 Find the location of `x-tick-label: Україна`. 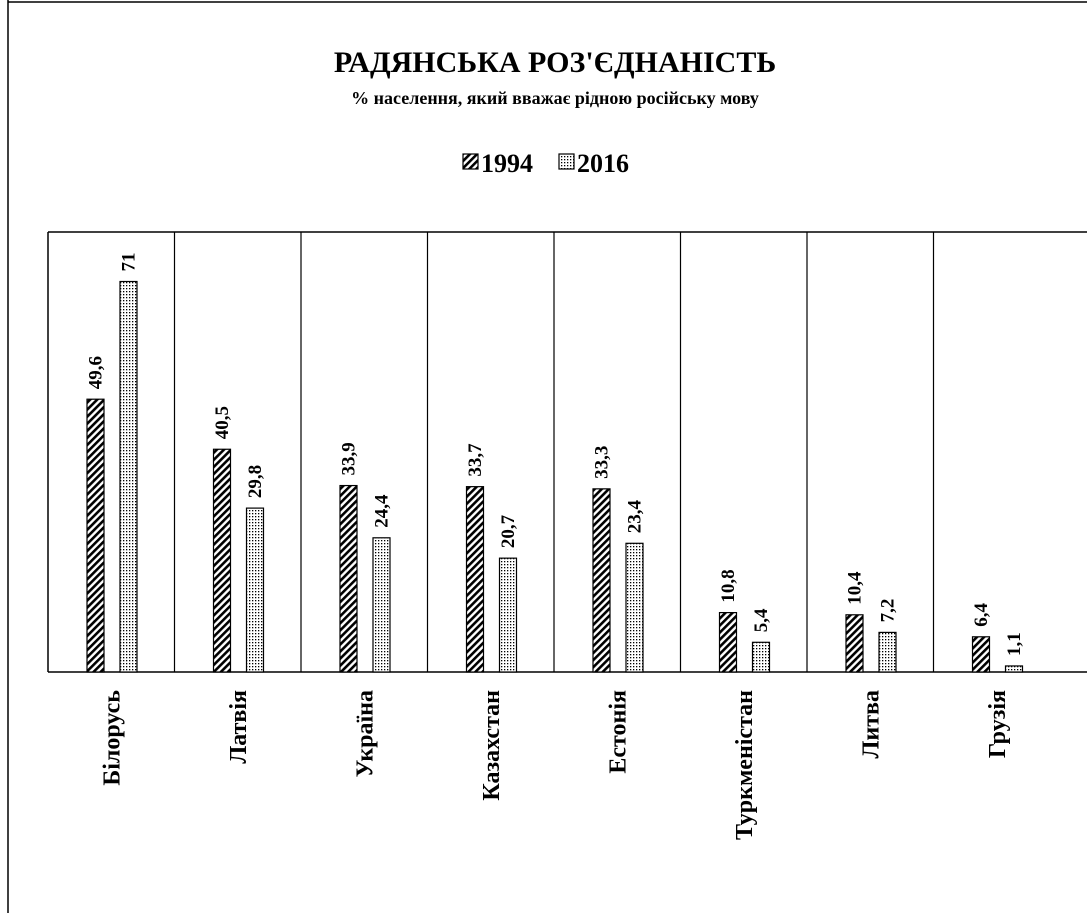

x-tick-label: Україна is located at coordinates (365, 733).